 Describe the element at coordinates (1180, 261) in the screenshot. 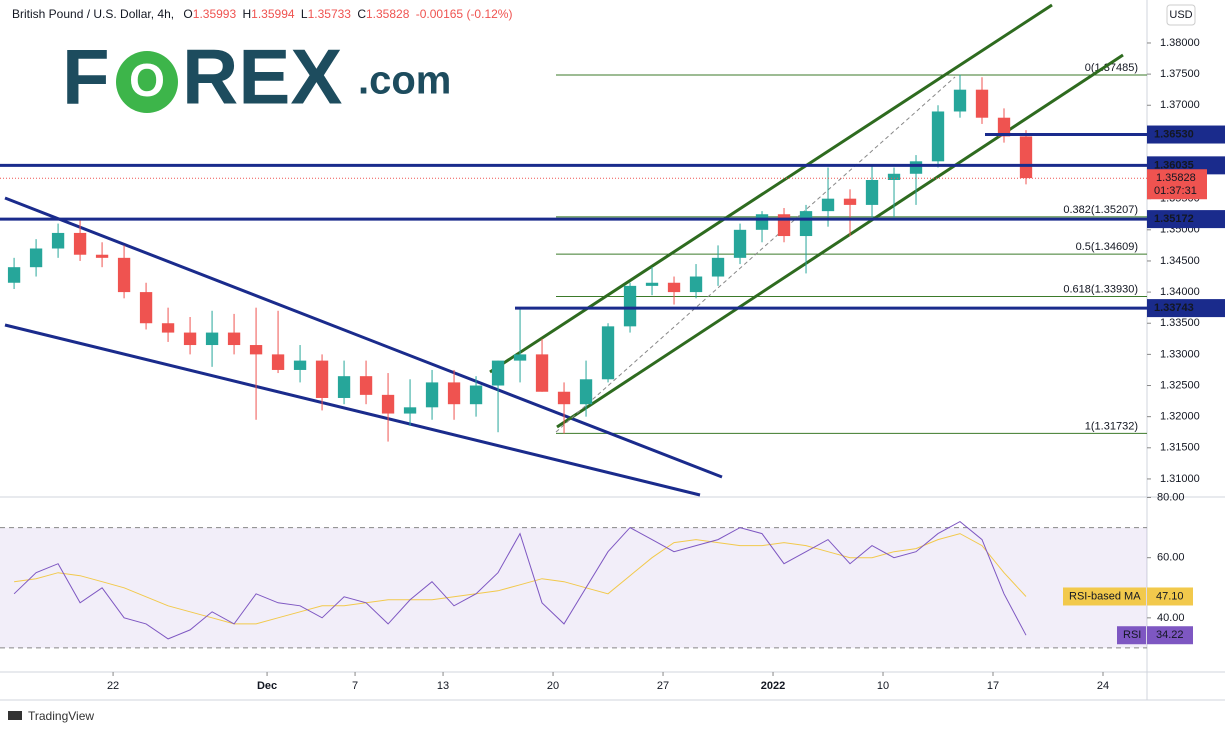

I see `y-tick-label: 1.34500` at that location.